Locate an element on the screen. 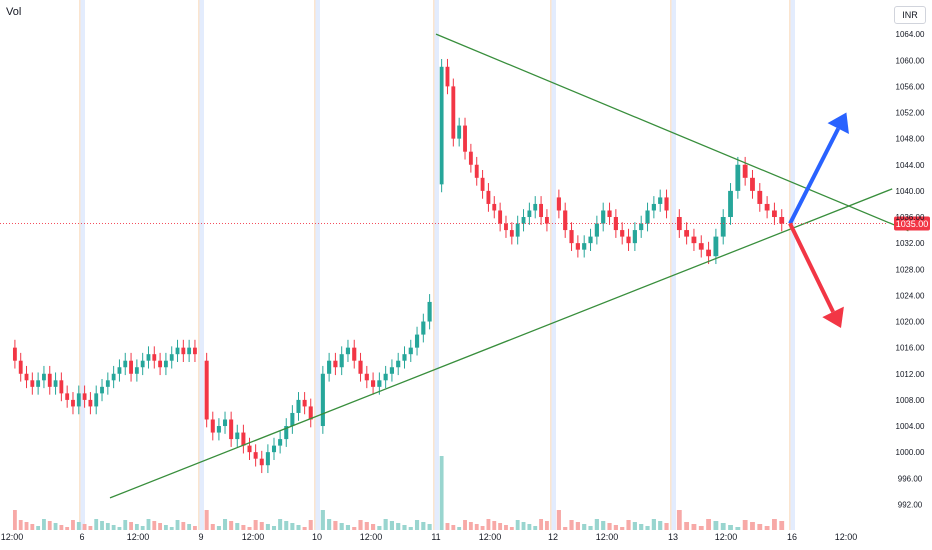  x-tick-label: 16 is located at coordinates (792, 537).